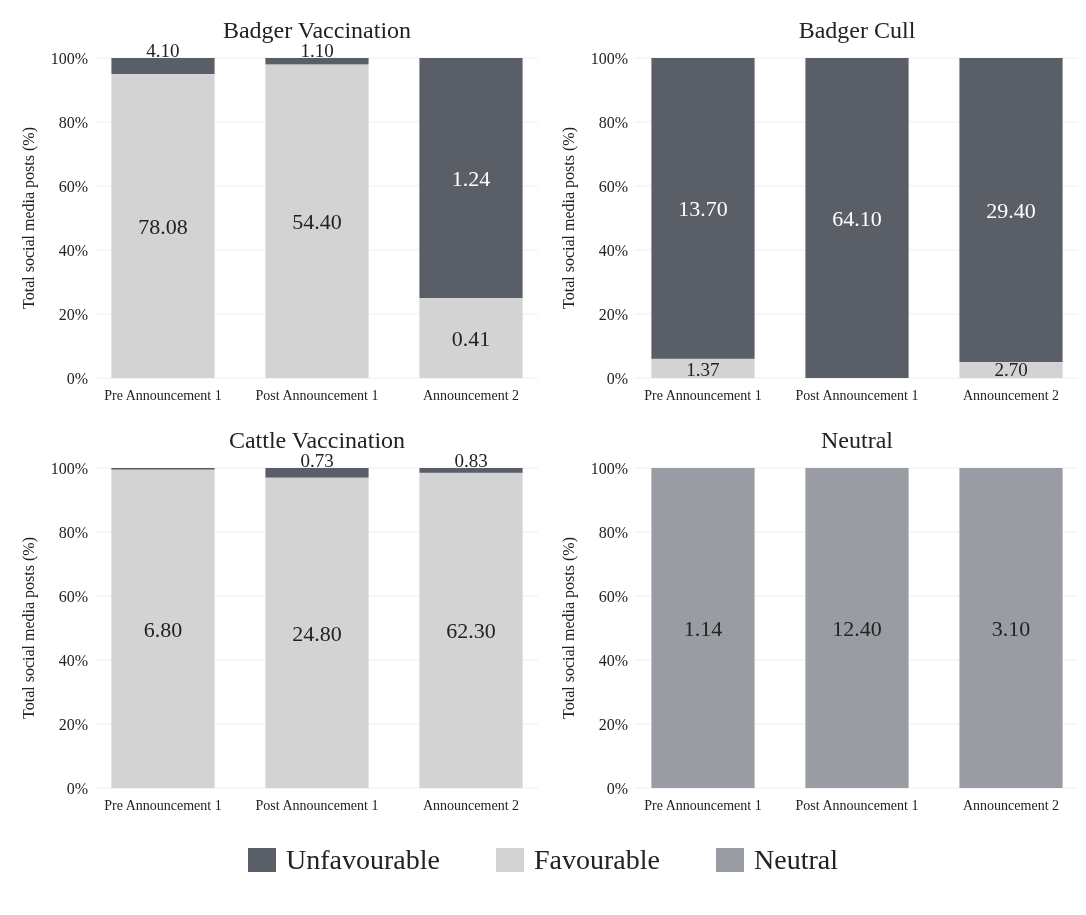 This screenshot has width=1086, height=915. Describe the element at coordinates (317, 50) in the screenshot. I see `annotation: 1.10` at that location.